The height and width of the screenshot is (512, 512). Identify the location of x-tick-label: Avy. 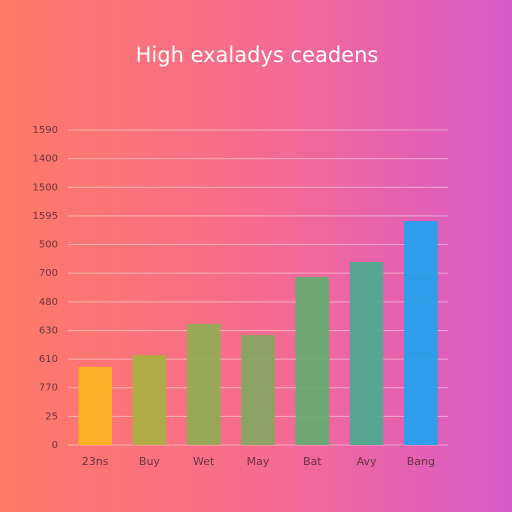
(367, 461).